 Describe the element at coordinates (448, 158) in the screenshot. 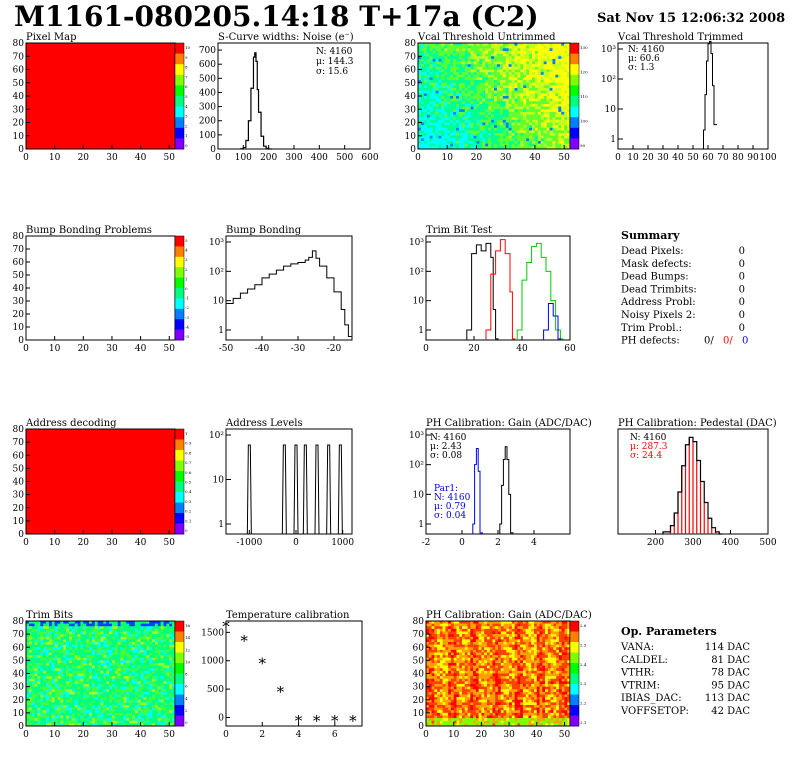

I see `x-tick-label: 10` at that location.